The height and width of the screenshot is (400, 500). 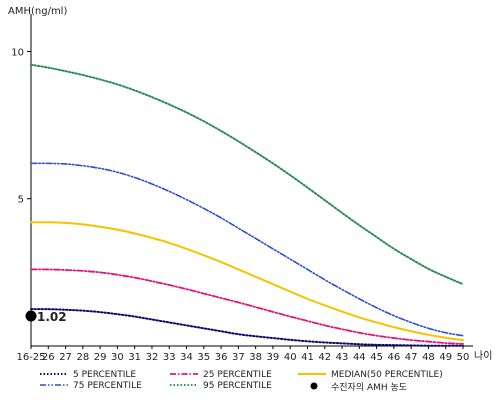 I want to click on patient-amh-label: 1.02, so click(x=52, y=317).